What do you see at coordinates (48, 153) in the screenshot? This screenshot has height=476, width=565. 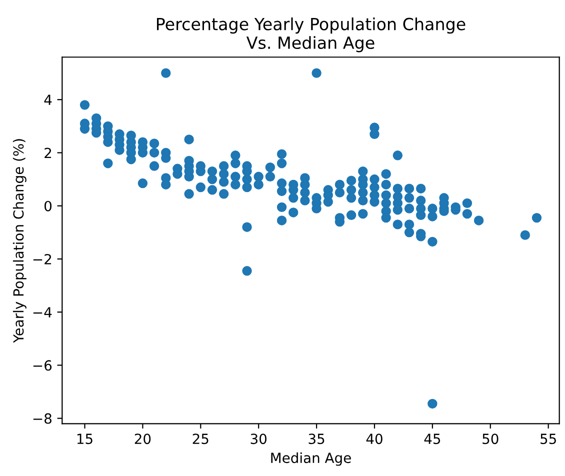 I see `y-tick-label: 2` at bounding box center [48, 153].